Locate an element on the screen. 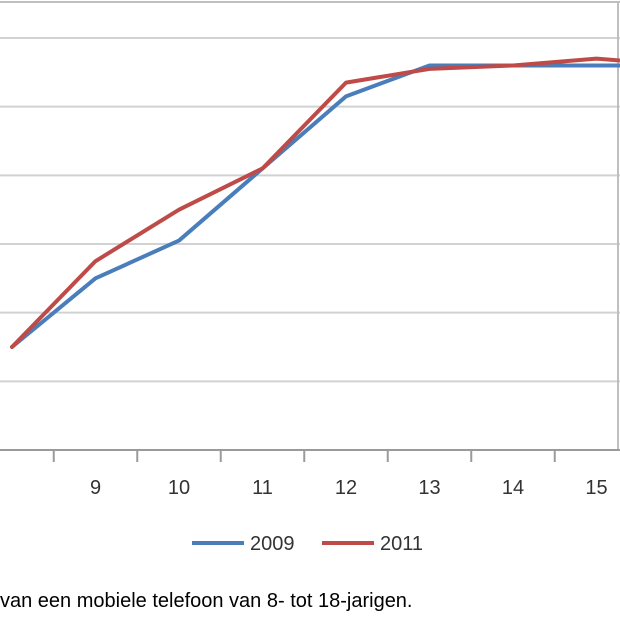  x-tick-label: 13 is located at coordinates (429, 488).